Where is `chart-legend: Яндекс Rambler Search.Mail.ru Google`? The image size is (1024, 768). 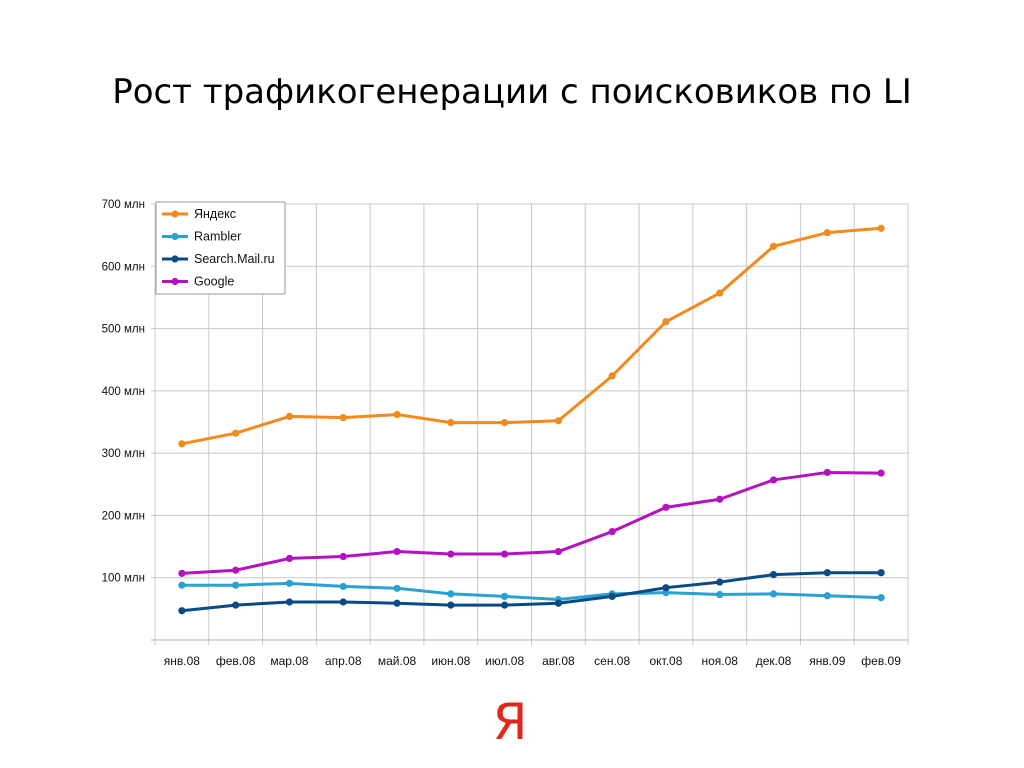 chart-legend: Яндекс Rambler Search.Mail.ru Google is located at coordinates (220, 248).